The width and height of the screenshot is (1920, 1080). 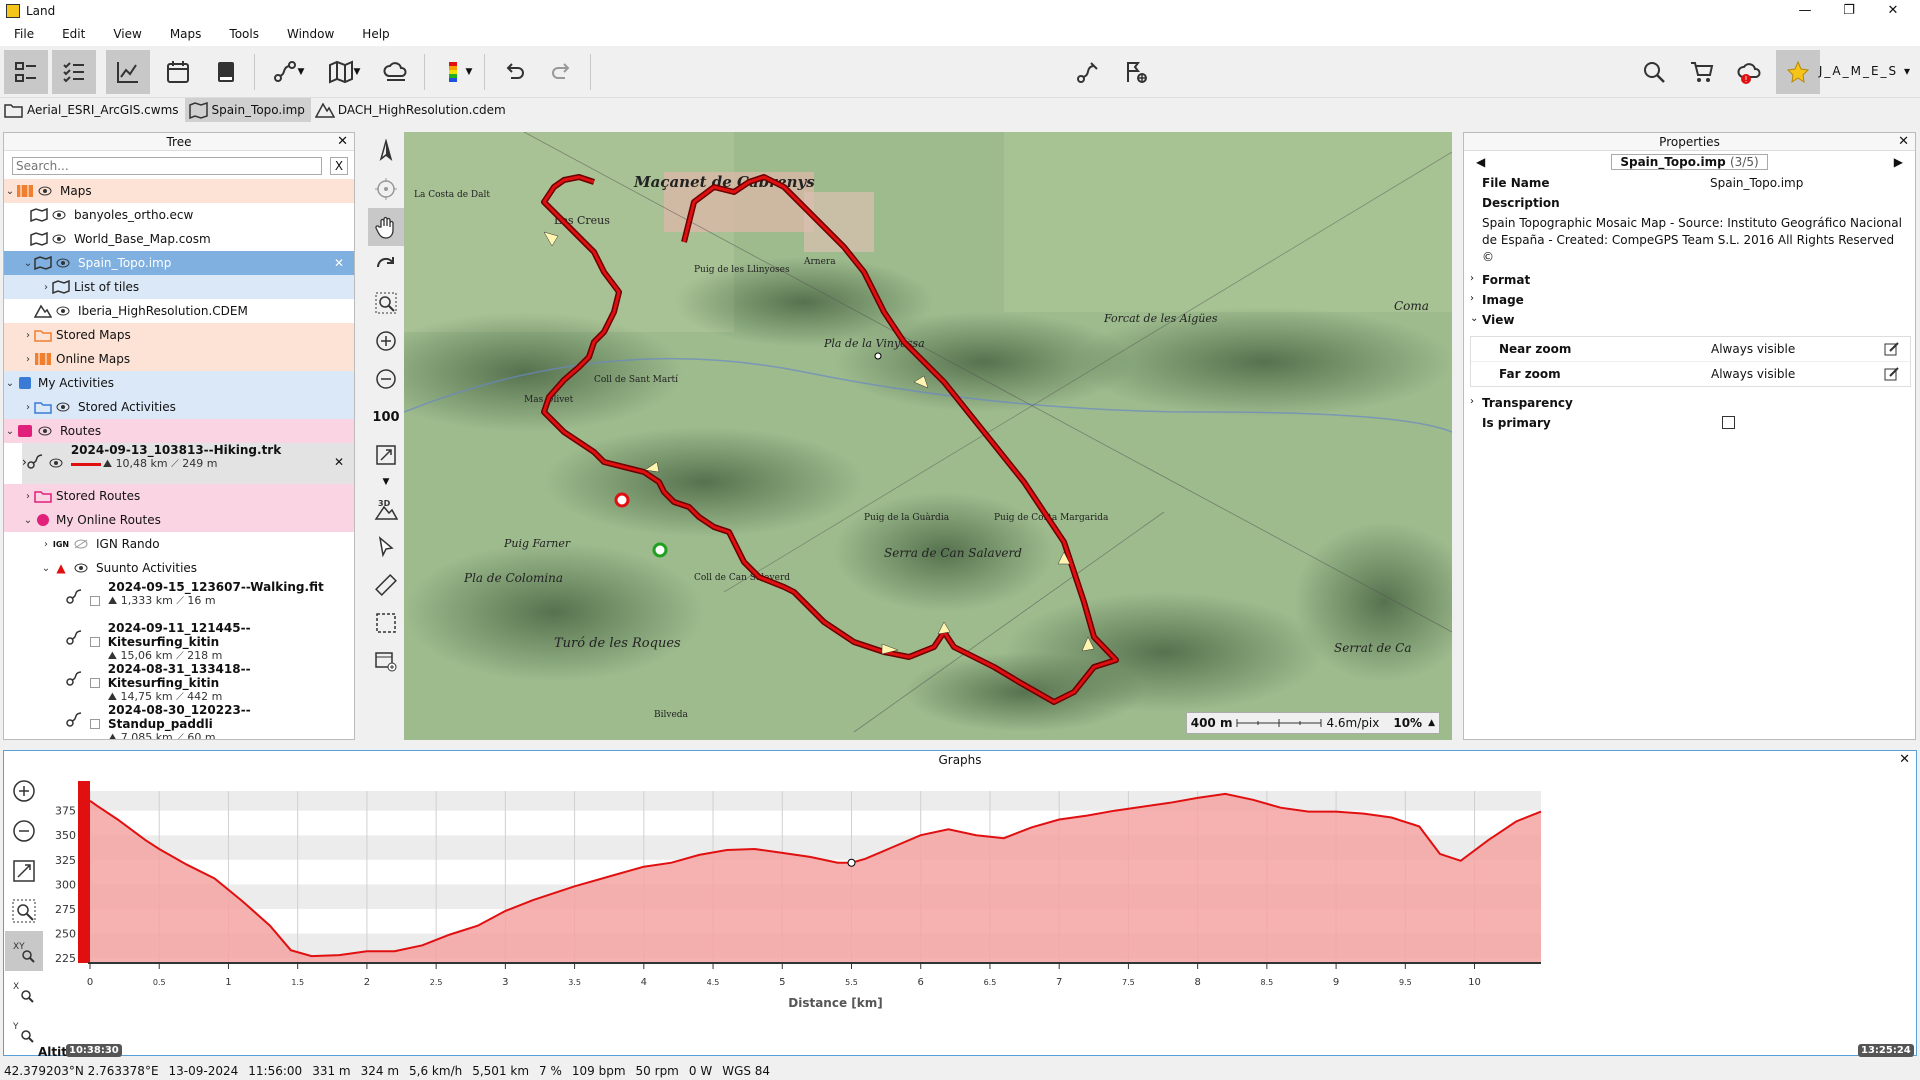 What do you see at coordinates (1898, 162) in the screenshot?
I see `next-item-icon: ▶` at bounding box center [1898, 162].